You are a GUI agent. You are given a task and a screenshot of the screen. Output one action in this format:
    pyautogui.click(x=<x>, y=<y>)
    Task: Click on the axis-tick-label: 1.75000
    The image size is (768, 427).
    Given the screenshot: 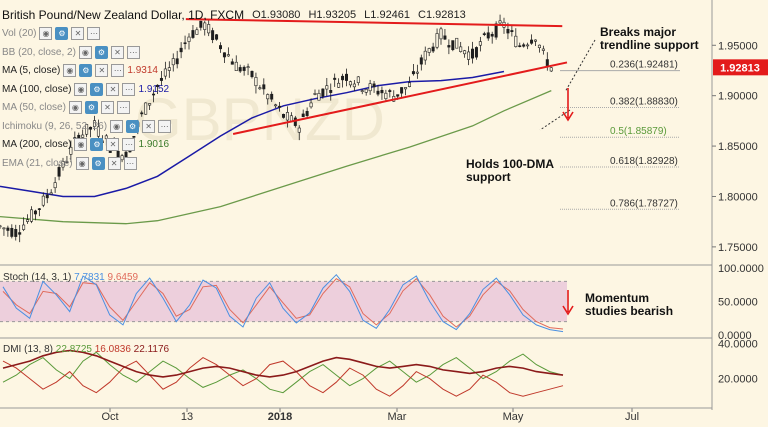 What is the action you would take?
    pyautogui.click(x=738, y=248)
    